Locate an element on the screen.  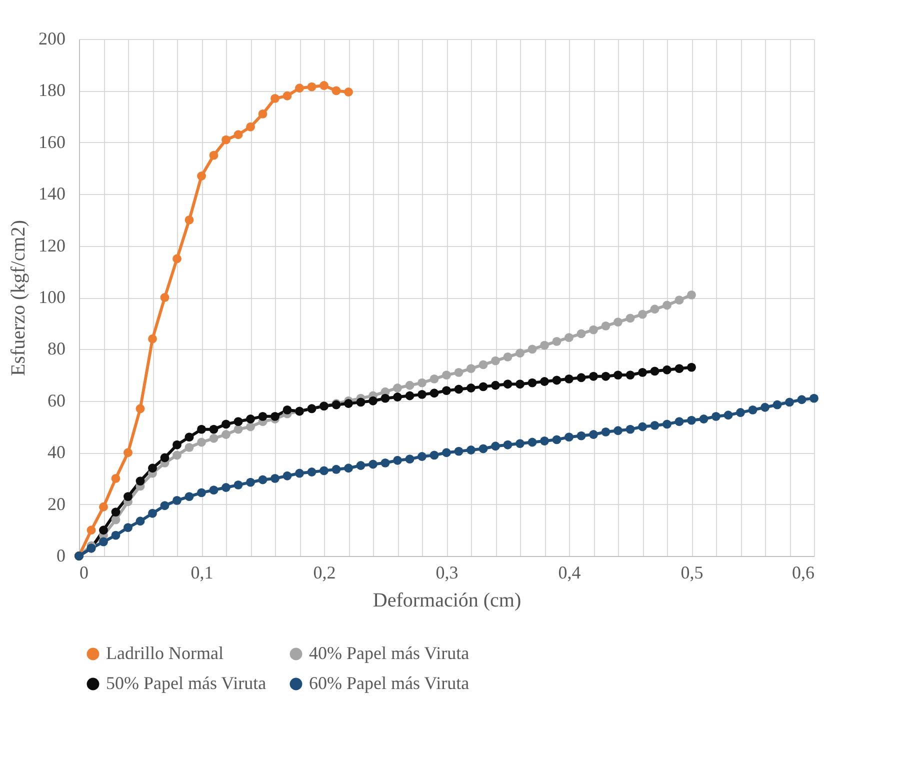
x-tick-label: 0,5 is located at coordinates (692, 572).